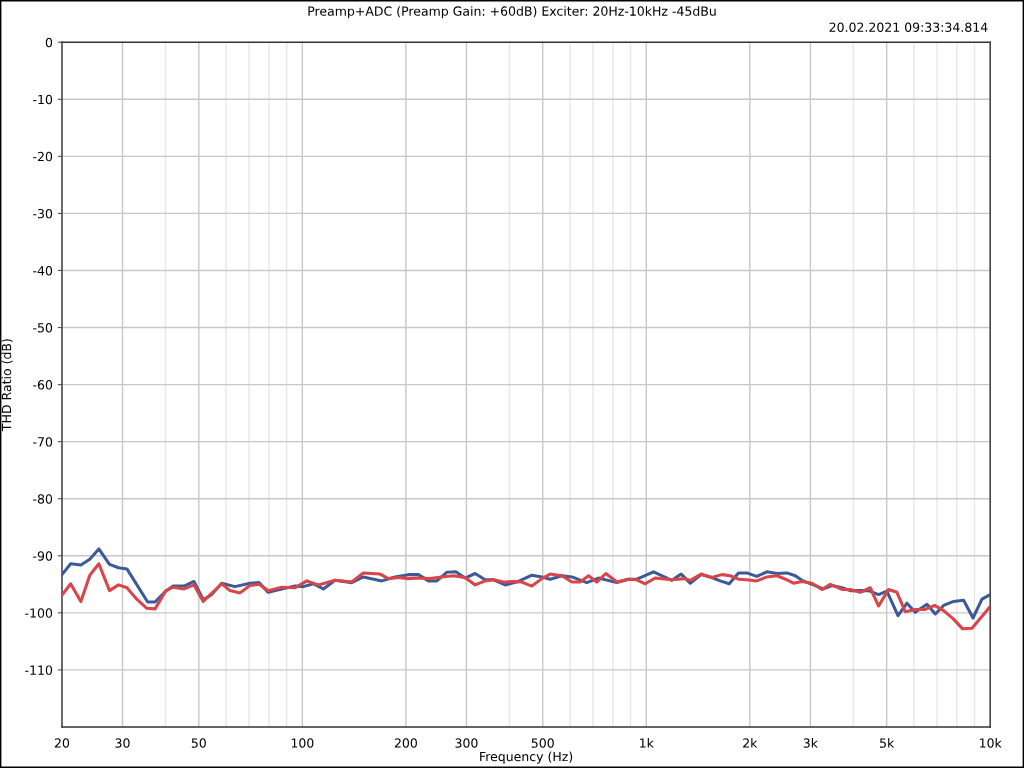  I want to click on y-tick-label: -50, so click(43, 328).